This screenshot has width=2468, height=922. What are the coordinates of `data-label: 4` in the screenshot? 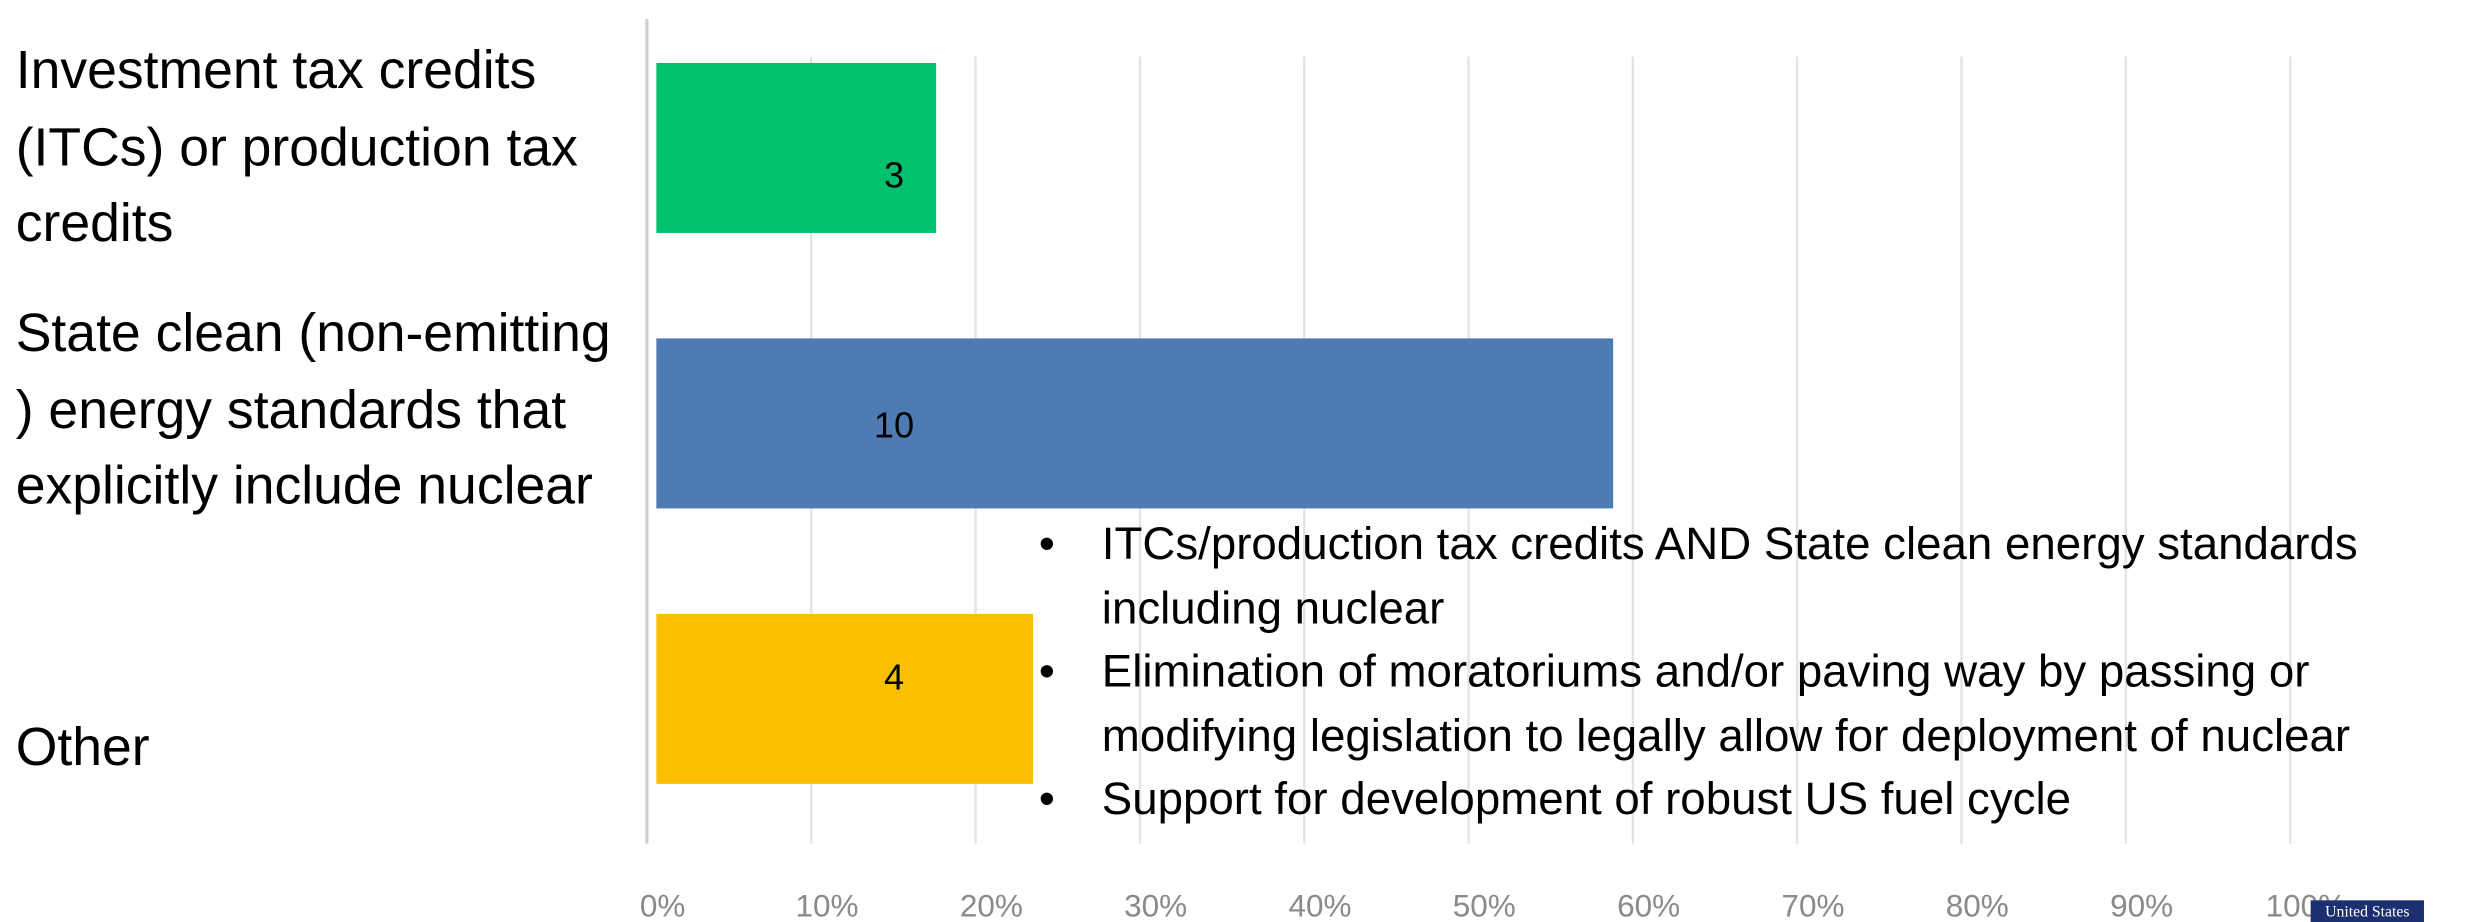 It's located at (894, 677).